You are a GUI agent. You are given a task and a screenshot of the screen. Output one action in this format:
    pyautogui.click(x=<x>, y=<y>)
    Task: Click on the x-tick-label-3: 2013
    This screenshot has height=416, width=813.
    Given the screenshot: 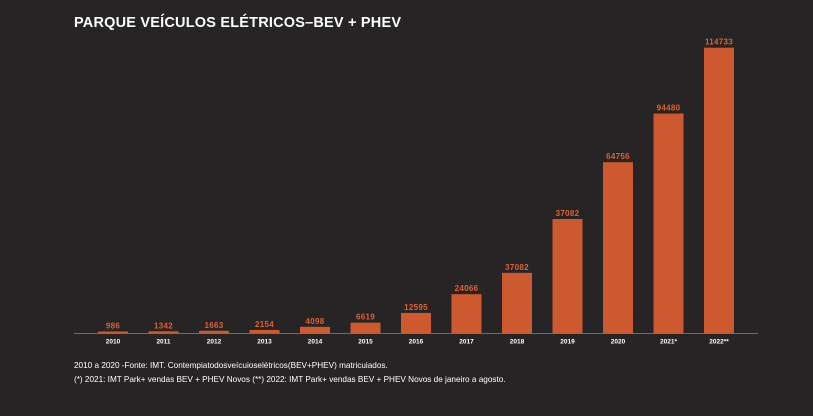 What is the action you would take?
    pyautogui.click(x=264, y=342)
    